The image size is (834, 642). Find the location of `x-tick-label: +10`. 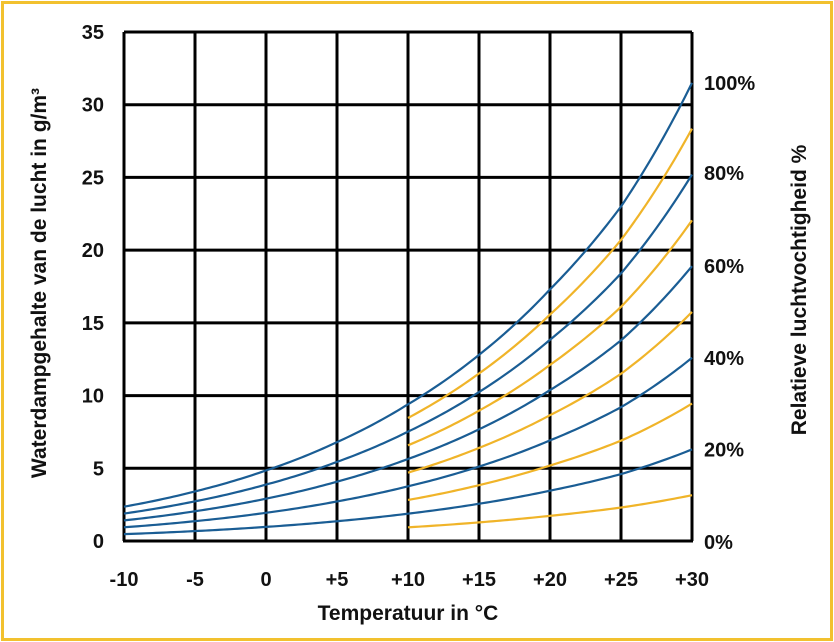

x-tick-label: +10 is located at coordinates (408, 580).